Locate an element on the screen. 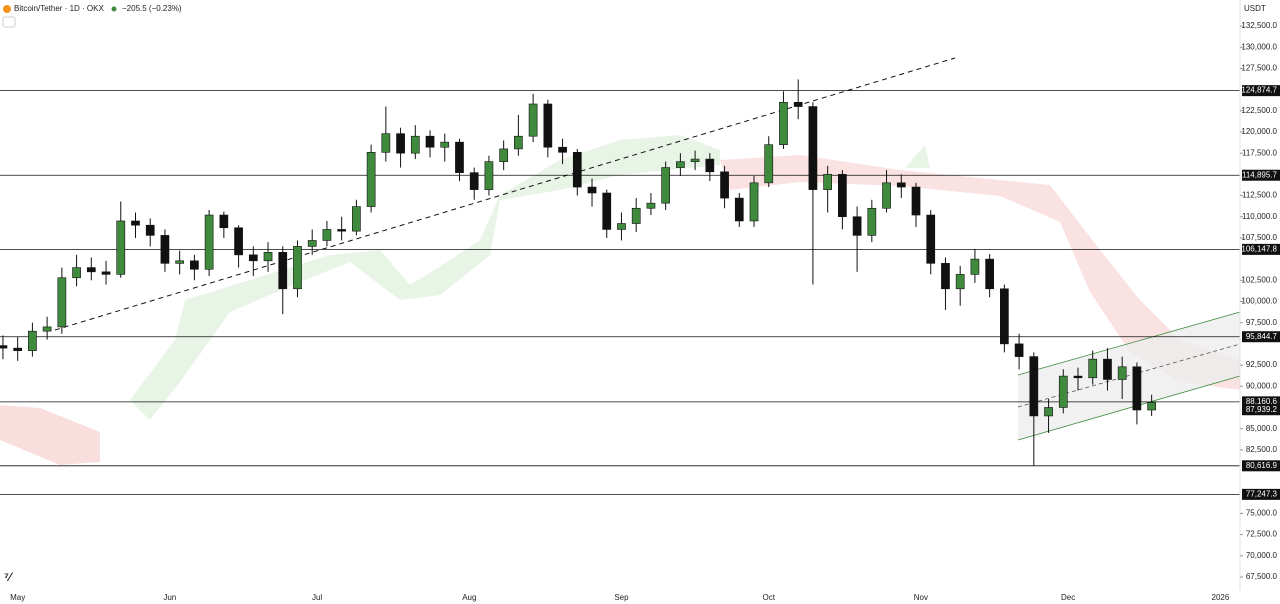  bid-ask-label: 87,939.2 is located at coordinates (1262, 409).